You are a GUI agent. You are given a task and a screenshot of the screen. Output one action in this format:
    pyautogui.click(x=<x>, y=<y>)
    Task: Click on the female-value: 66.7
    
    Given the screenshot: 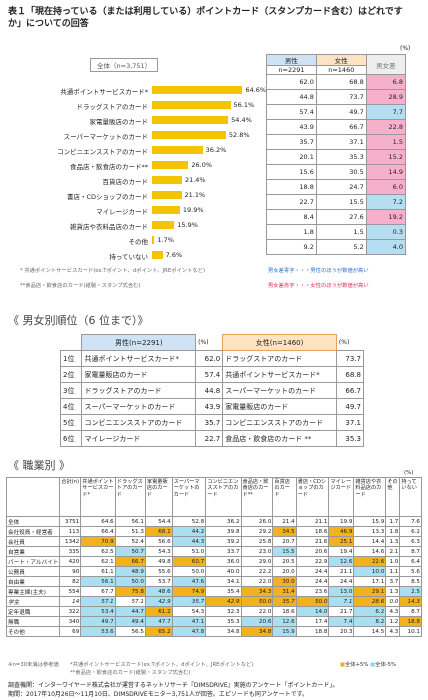 What is the action you would take?
    pyautogui.click(x=341, y=127)
    